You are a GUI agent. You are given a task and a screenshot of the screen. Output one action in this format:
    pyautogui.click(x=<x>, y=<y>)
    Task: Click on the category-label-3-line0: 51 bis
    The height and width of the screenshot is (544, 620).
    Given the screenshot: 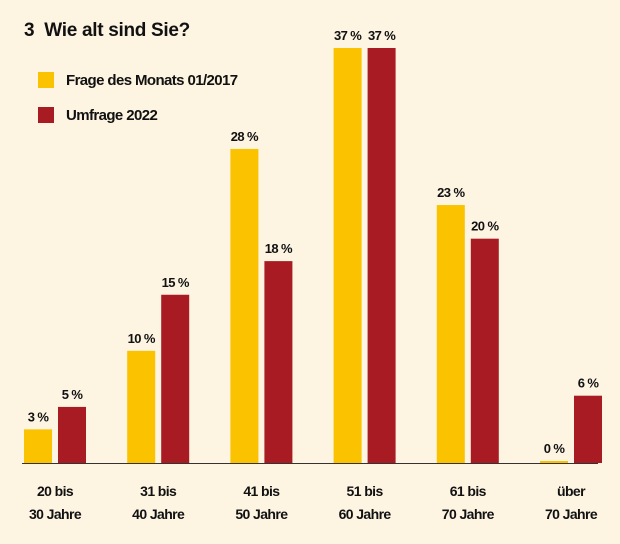 What is the action you would take?
    pyautogui.click(x=365, y=491)
    